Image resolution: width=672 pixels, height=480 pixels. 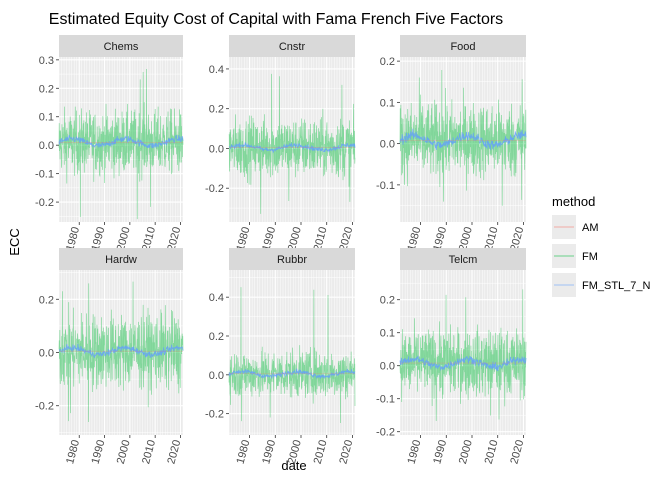 What do you see at coordinates (575, 256) in the screenshot?
I see `legend-item: FM` at bounding box center [575, 256].